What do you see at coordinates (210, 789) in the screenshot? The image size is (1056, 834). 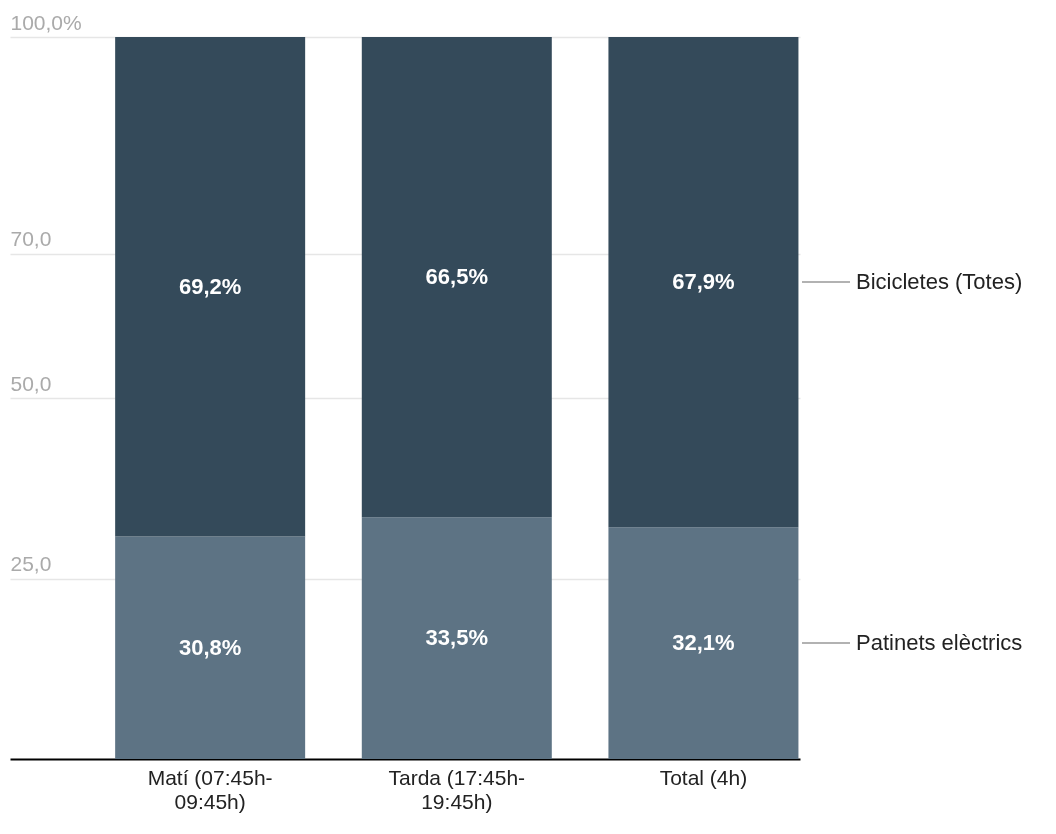 I see `x-tick-label: Matí (07:45h-09:45h)` at bounding box center [210, 789].